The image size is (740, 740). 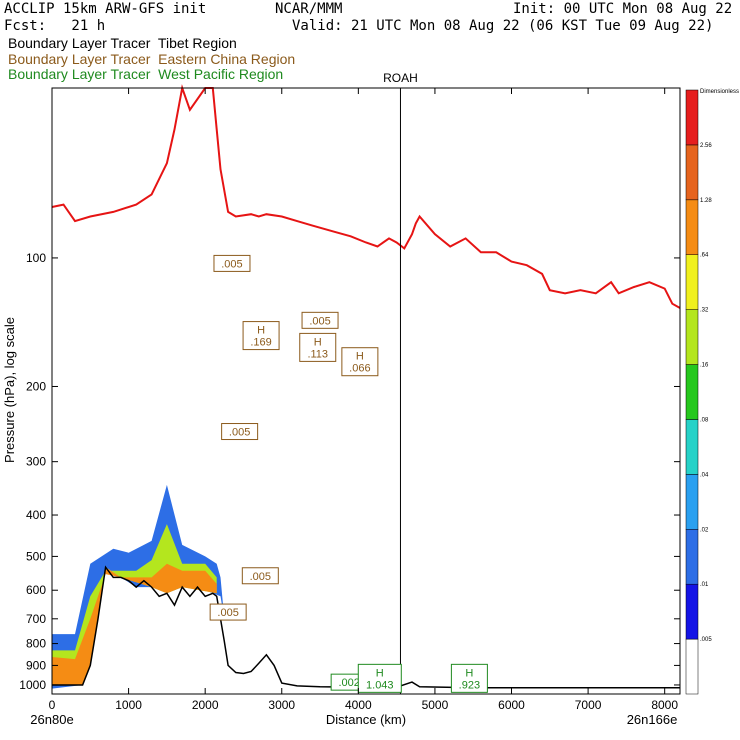 I want to click on tibet-tracer-fill-group, so click(x=138, y=586).